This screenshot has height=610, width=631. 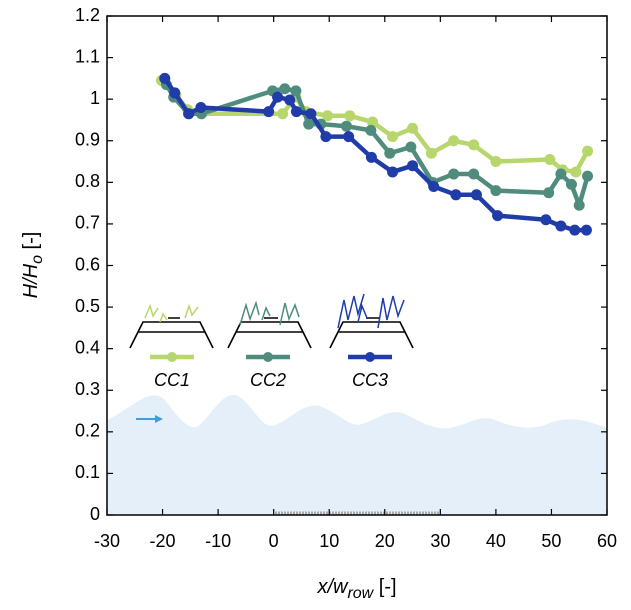 I want to click on x-tick-label: 40, so click(x=496, y=541).